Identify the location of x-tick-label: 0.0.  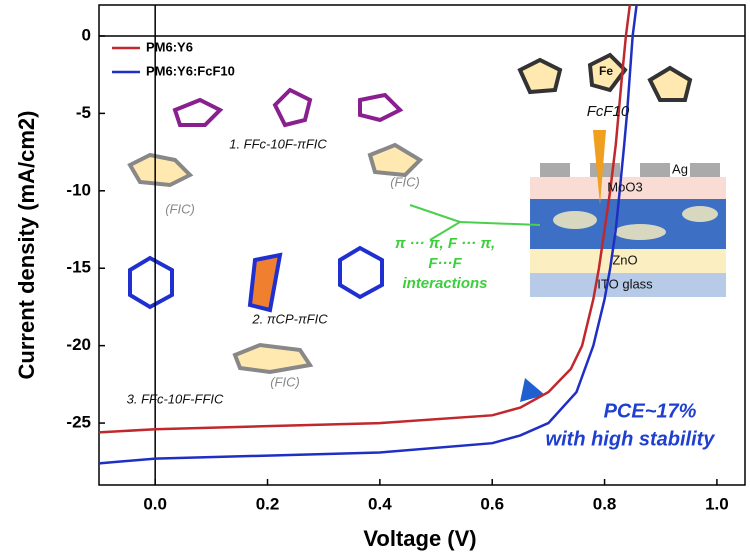
(155, 503).